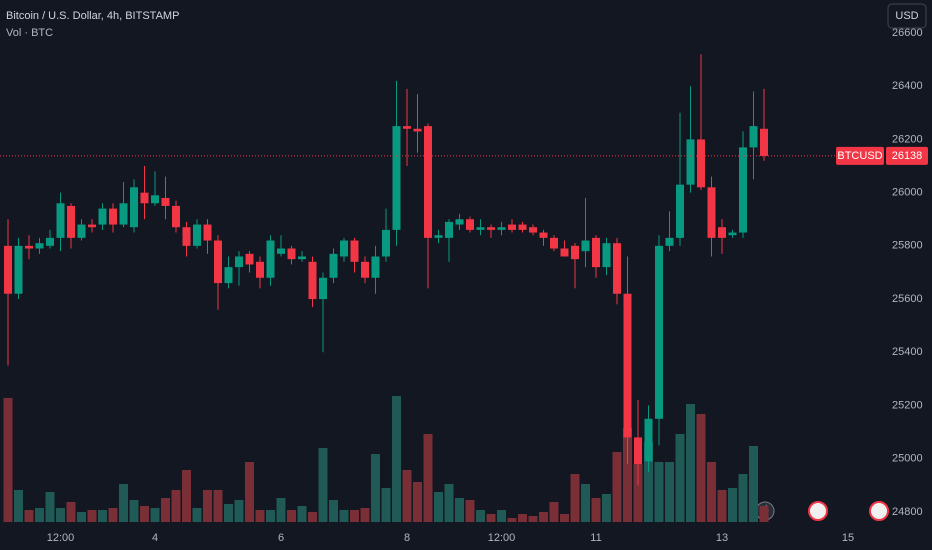 The width and height of the screenshot is (932, 550). What do you see at coordinates (502, 538) in the screenshot?
I see `x-tick-label: 12:00` at bounding box center [502, 538].